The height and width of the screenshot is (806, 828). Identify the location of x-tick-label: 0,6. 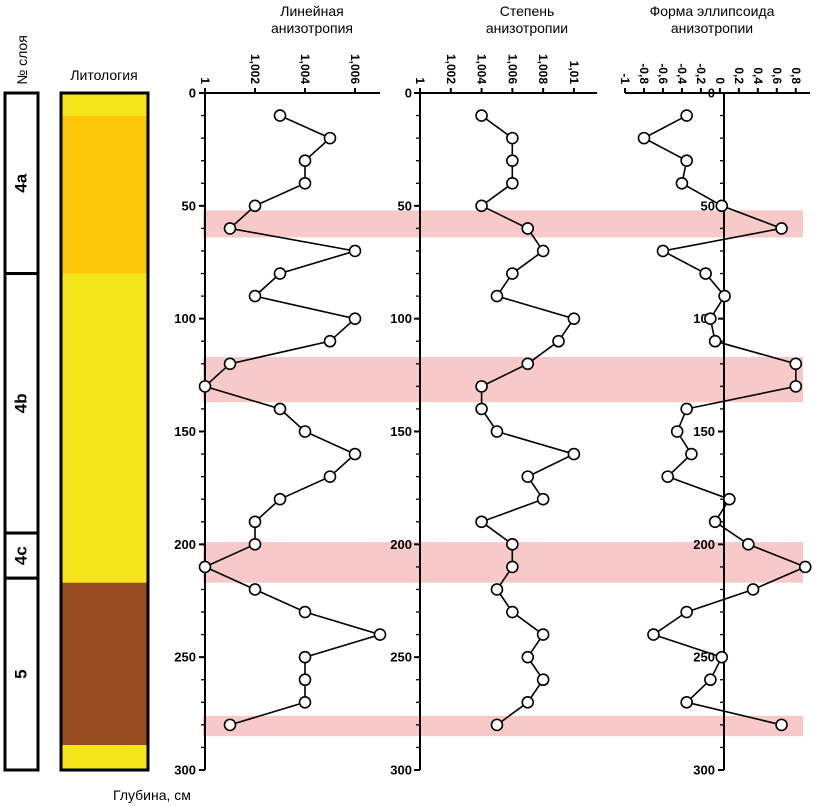
(777, 75).